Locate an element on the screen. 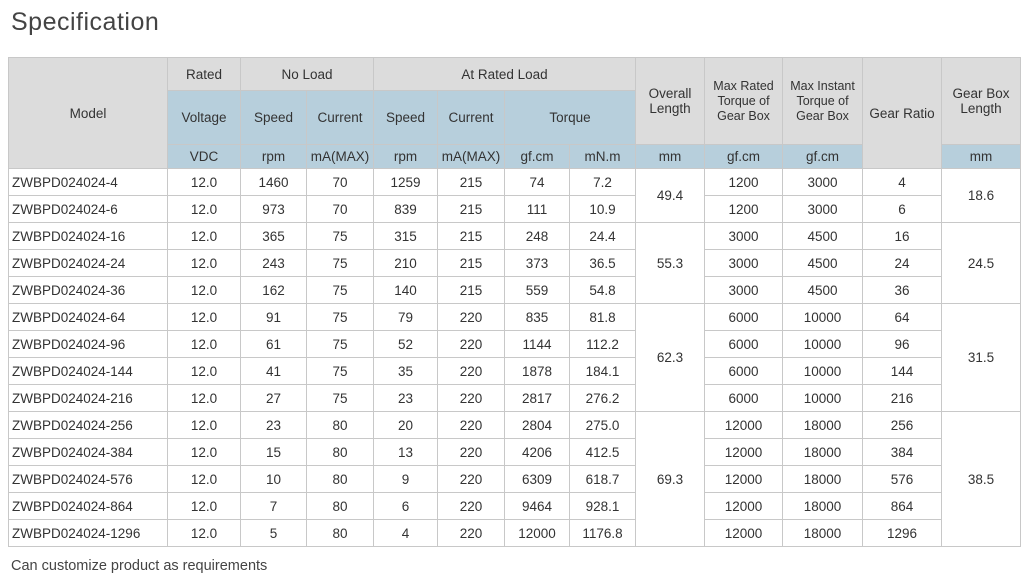  header-rl-current: Current is located at coordinates (471, 117).